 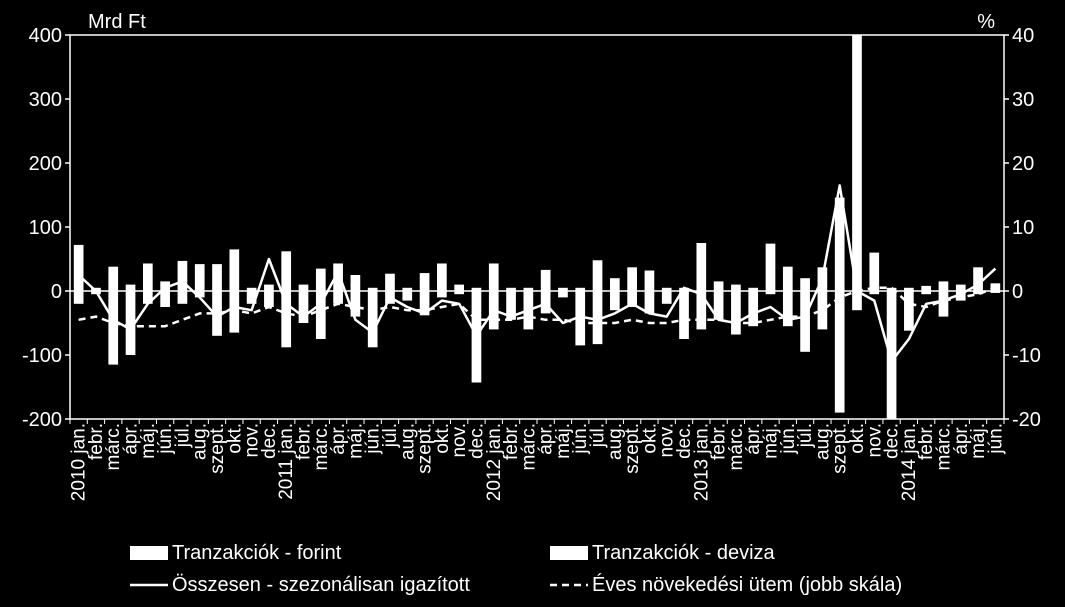 What do you see at coordinates (45, 100) in the screenshot?
I see `left-tick-label: 300` at bounding box center [45, 100].